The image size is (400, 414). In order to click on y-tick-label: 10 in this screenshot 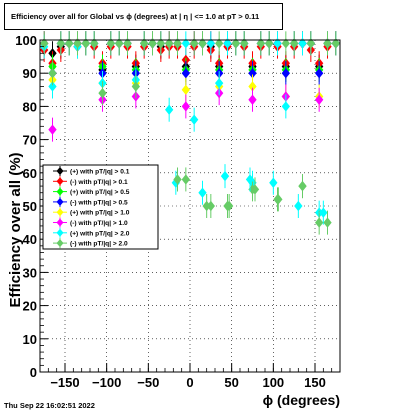, I will do `click(30, 339)`.